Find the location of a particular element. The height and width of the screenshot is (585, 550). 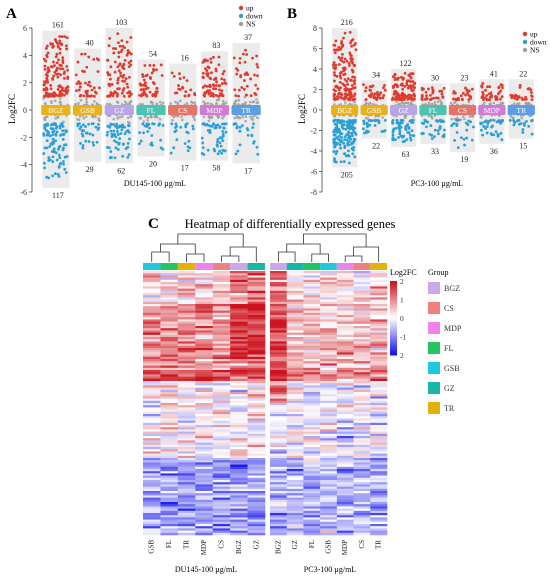

panel-b-up-count: 22 is located at coordinates (523, 73).